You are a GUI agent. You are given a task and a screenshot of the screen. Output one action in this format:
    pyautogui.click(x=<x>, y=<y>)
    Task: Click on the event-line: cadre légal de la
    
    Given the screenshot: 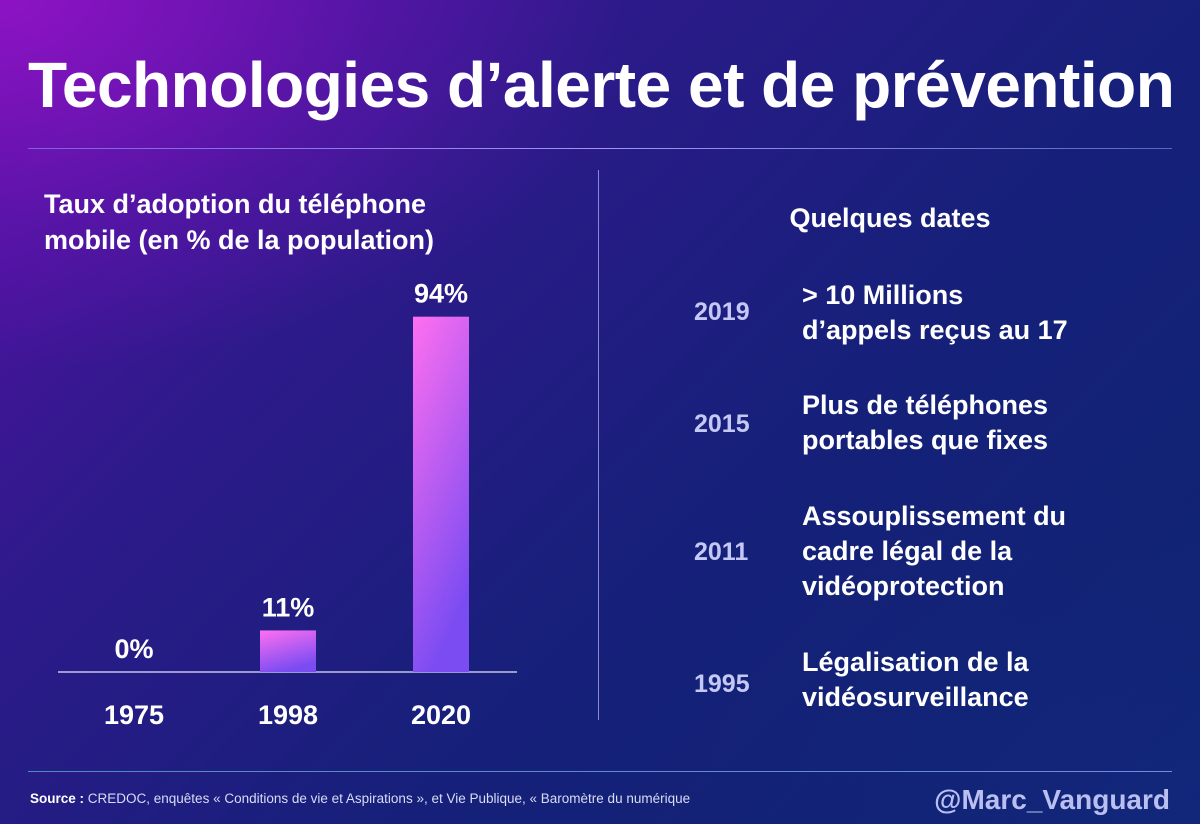 What is the action you would take?
    pyautogui.click(x=907, y=551)
    